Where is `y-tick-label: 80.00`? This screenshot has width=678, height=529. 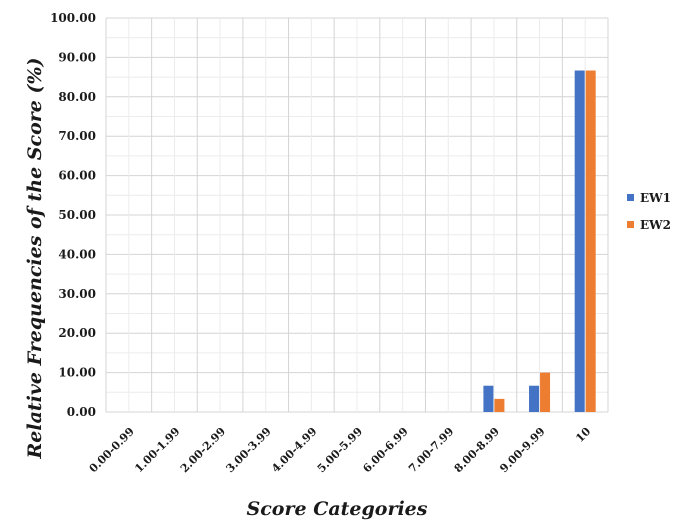
y-tick-label: 80.00 is located at coordinates (77, 97).